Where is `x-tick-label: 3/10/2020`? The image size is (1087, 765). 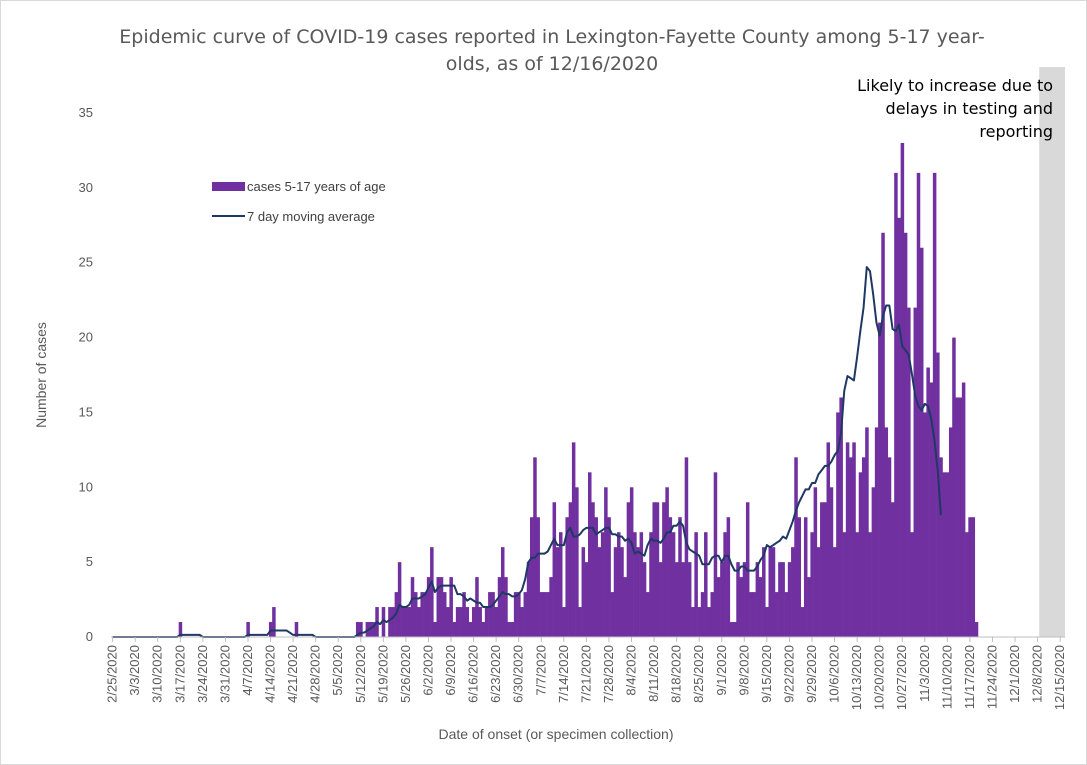 x-tick-label: 3/10/2020 is located at coordinates (157, 674).